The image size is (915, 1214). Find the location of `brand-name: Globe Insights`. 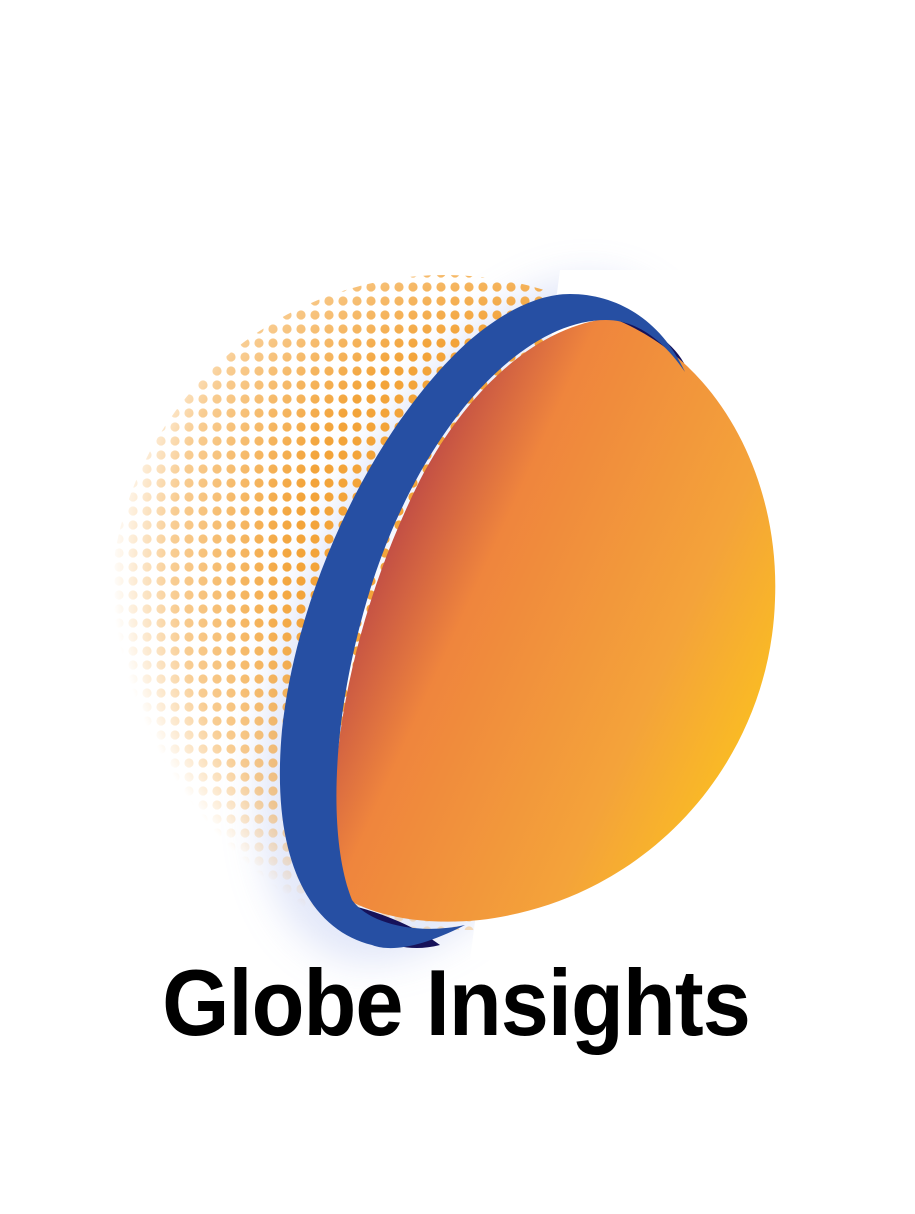

brand-name: Globe Insights is located at coordinates (456, 1002).